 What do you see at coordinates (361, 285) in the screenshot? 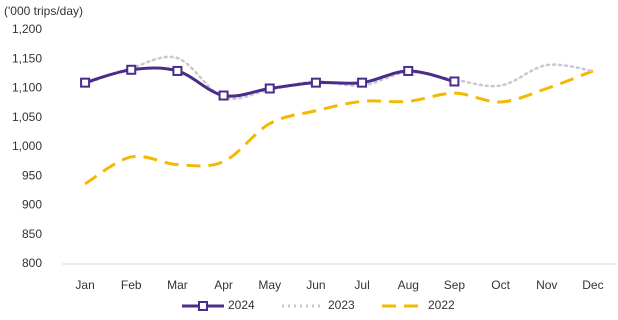
I see `x-tick-label: Jul` at bounding box center [361, 285].